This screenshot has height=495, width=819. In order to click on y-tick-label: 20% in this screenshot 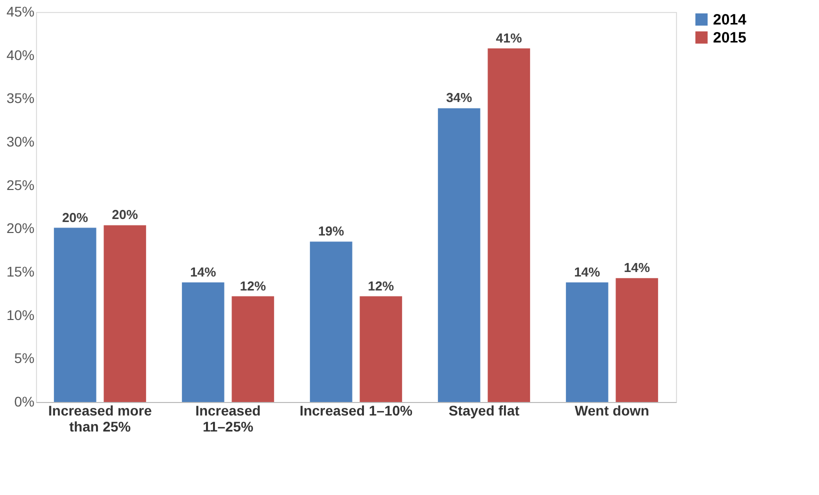, I will do `click(20, 228)`.